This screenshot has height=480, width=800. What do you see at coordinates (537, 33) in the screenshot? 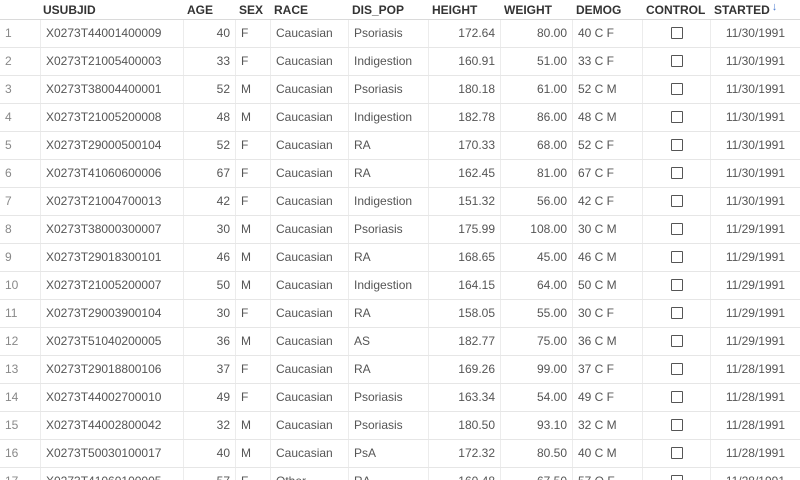
I see `cell-weight: 80.00` at bounding box center [537, 33].